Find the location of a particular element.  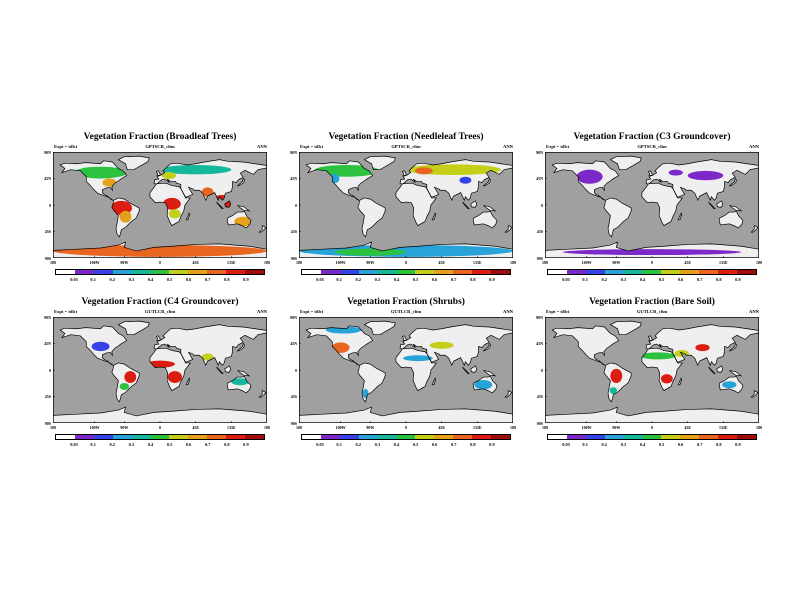

land-australia is located at coordinates (485, 219).